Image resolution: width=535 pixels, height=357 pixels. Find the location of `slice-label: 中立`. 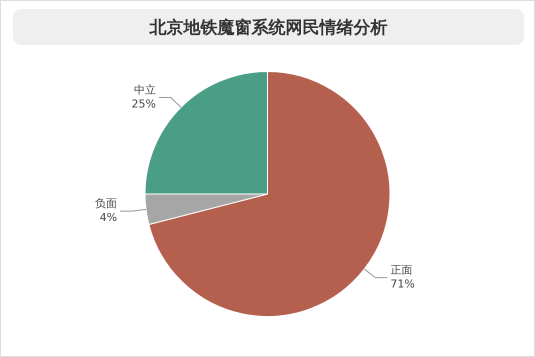

slice-label: 中立 is located at coordinates (145, 89).